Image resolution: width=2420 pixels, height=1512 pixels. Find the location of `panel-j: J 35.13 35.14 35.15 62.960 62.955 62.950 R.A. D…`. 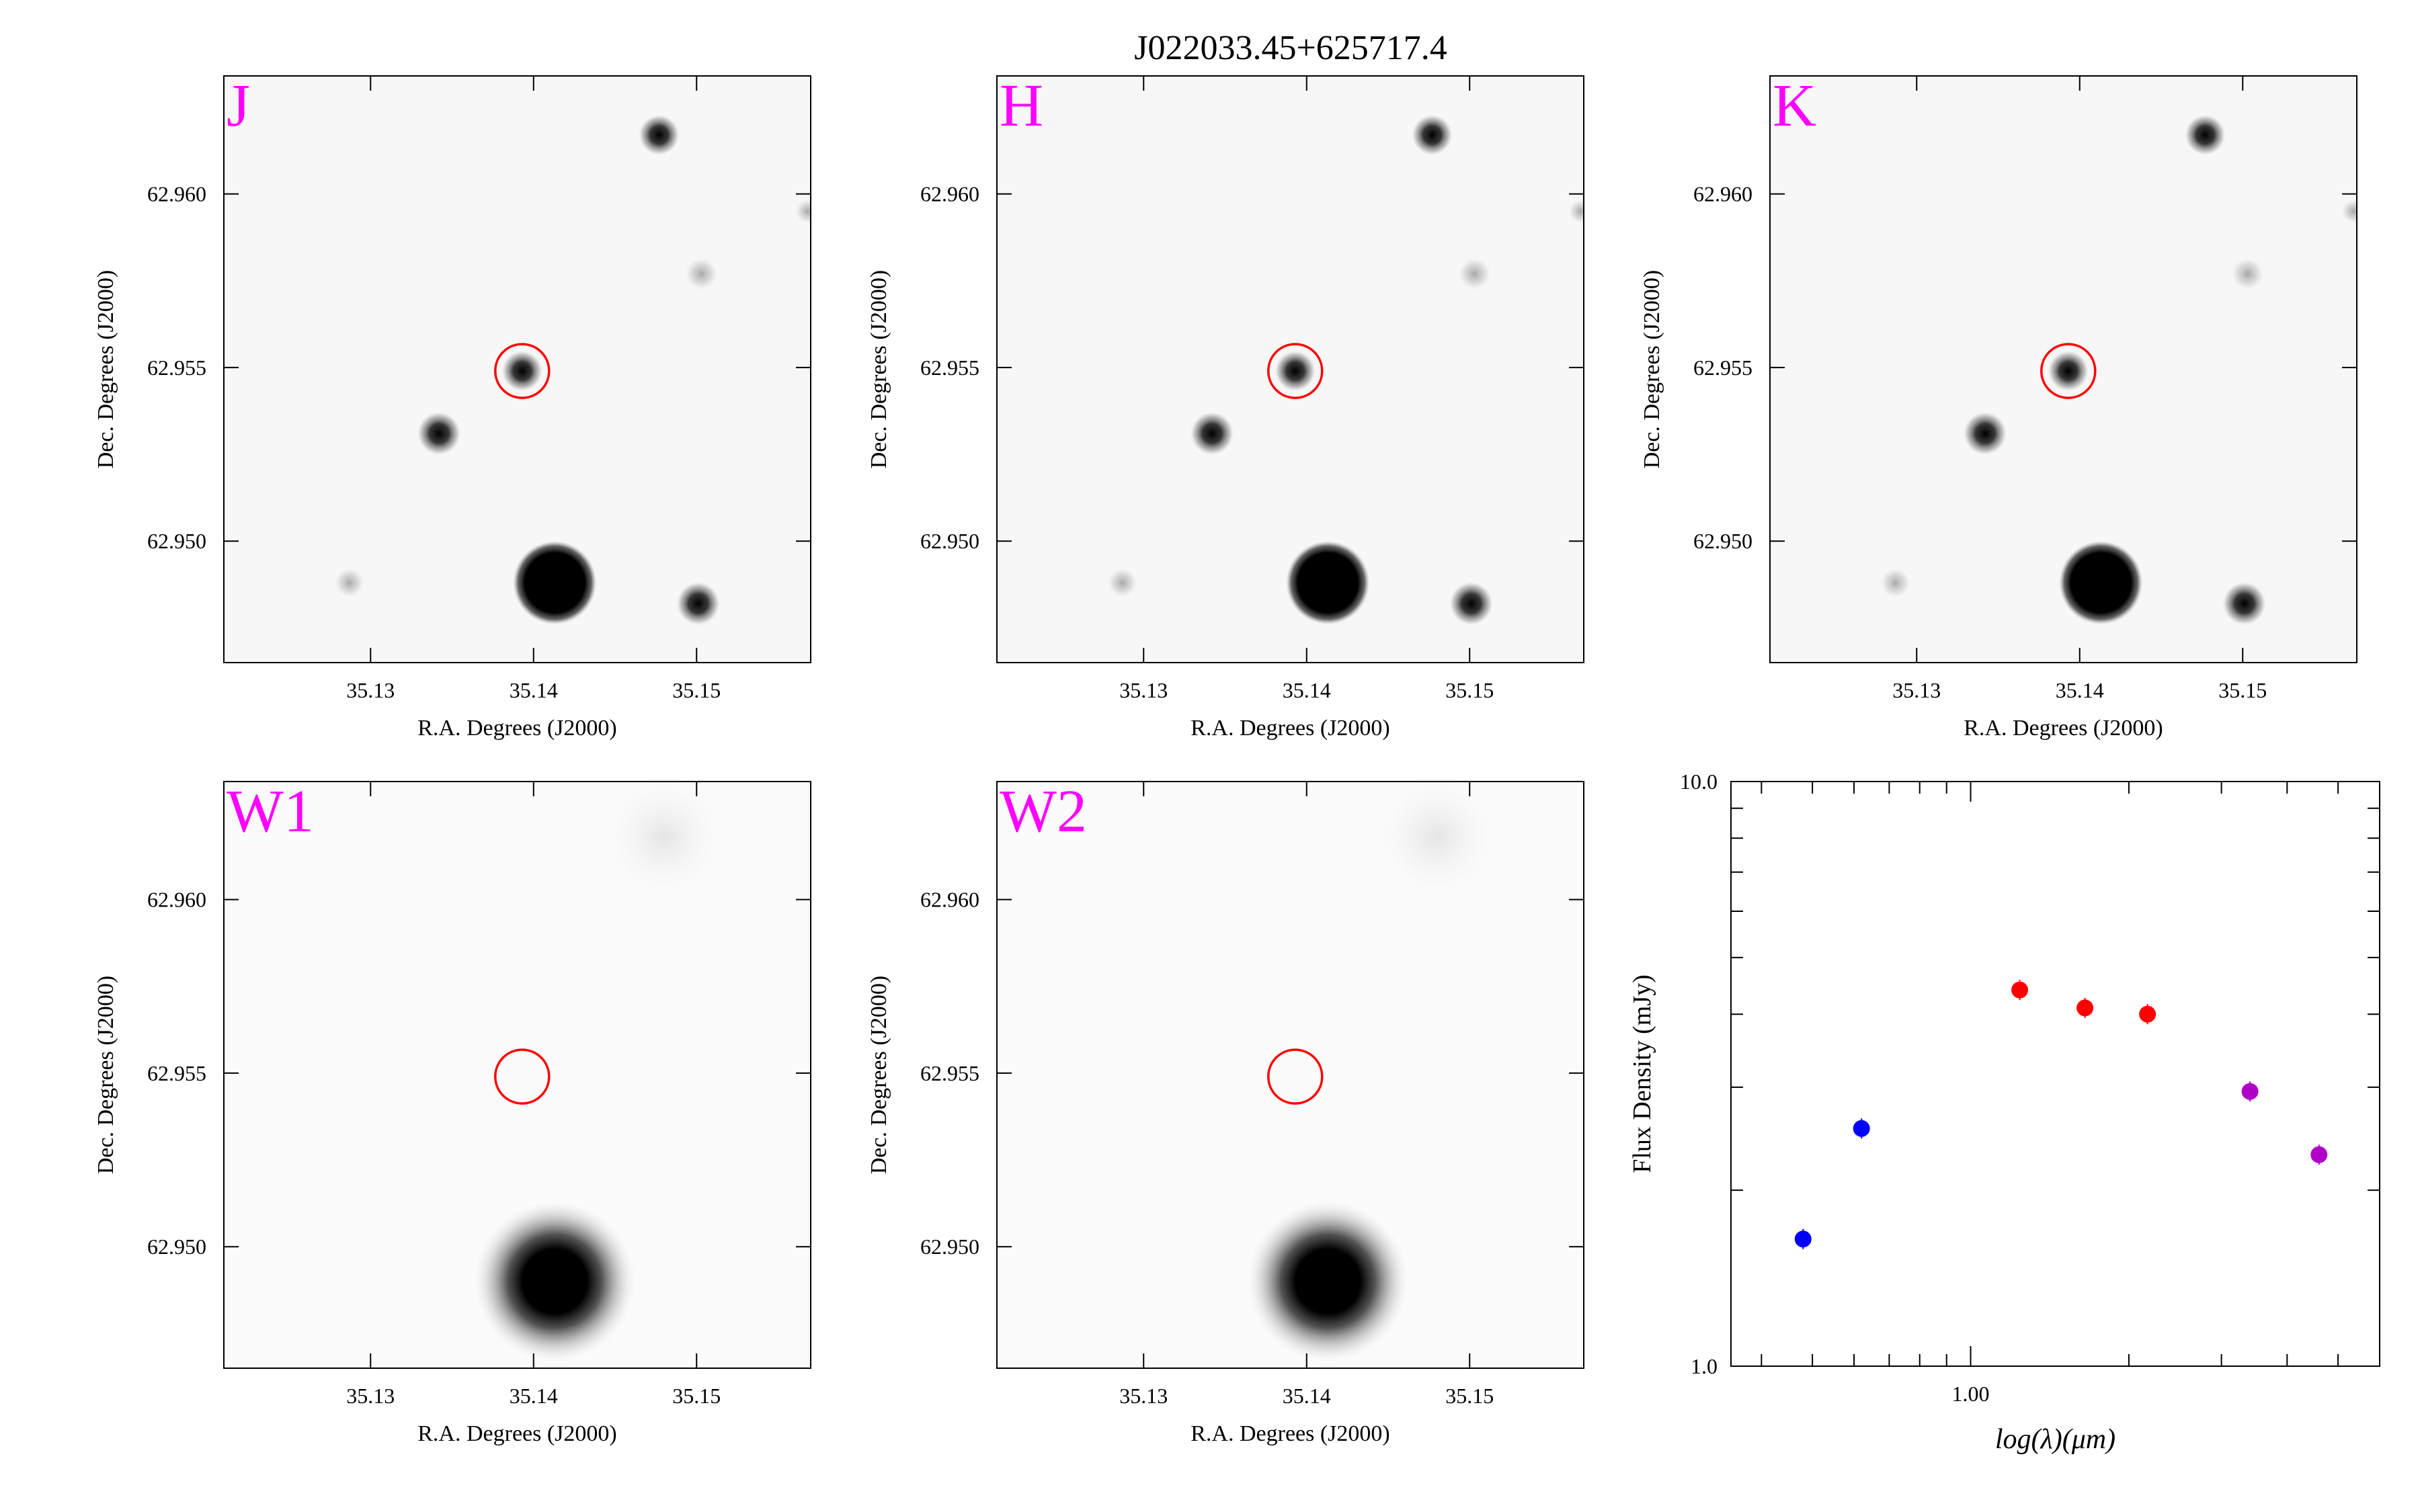

panel-j: J 35.13 35.14 35.15 62.960 62.955 62.950 R.A. D… is located at coordinates (452, 407).